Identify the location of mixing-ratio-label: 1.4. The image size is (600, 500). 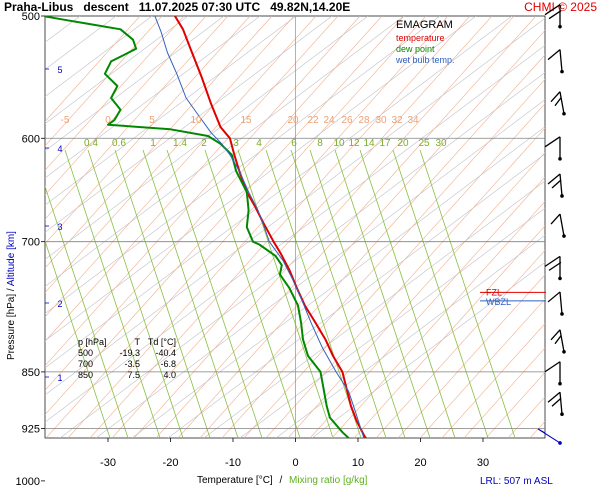
(180, 143).